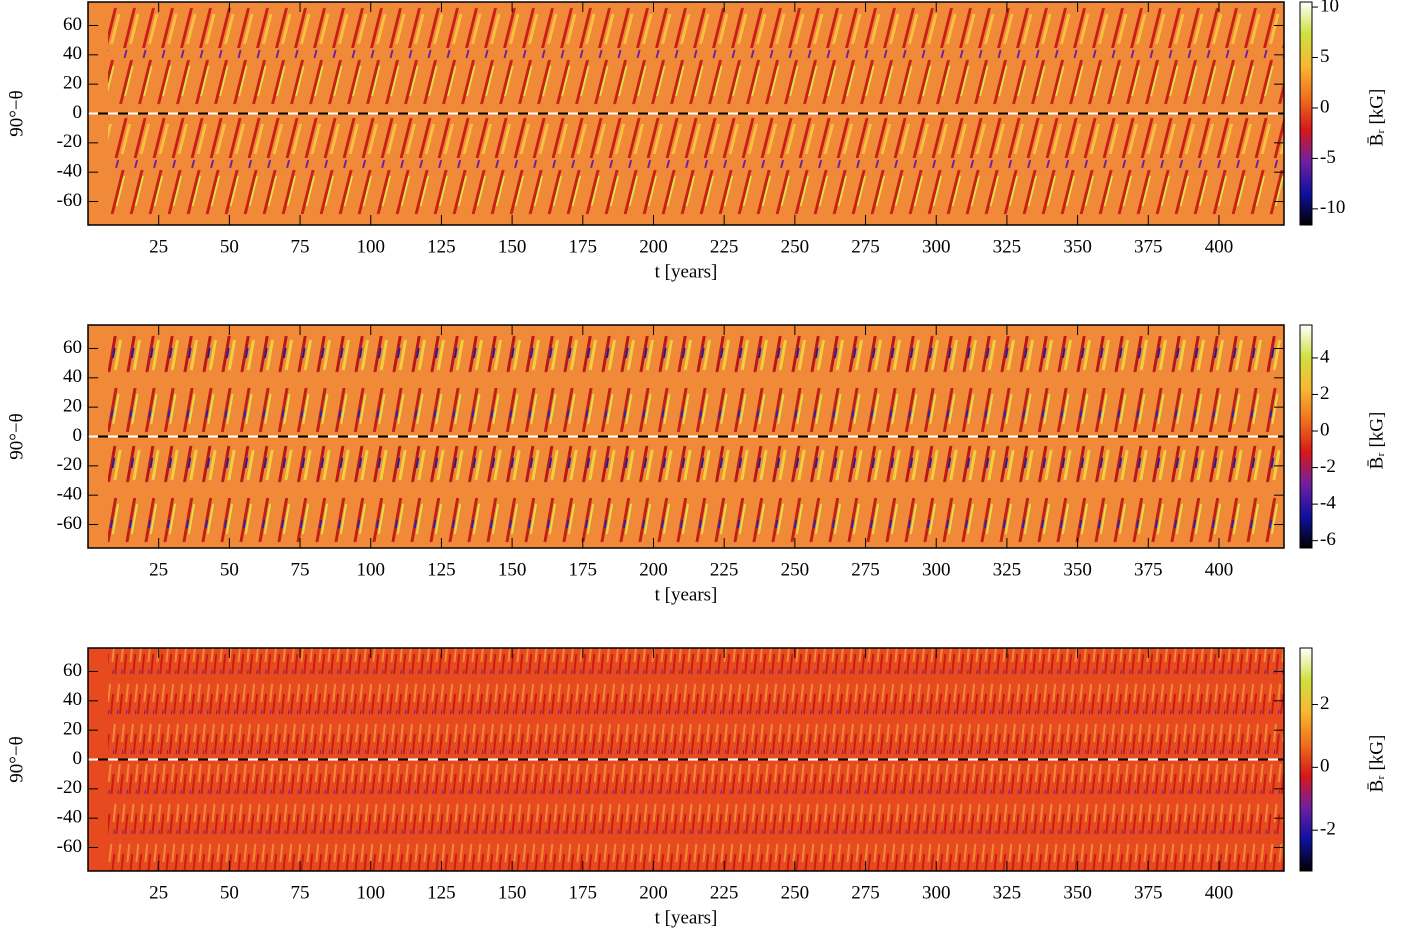 The image size is (1411, 943). What do you see at coordinates (1325, 56) in the screenshot?
I see `colorbar-tick-label: 5` at bounding box center [1325, 56].